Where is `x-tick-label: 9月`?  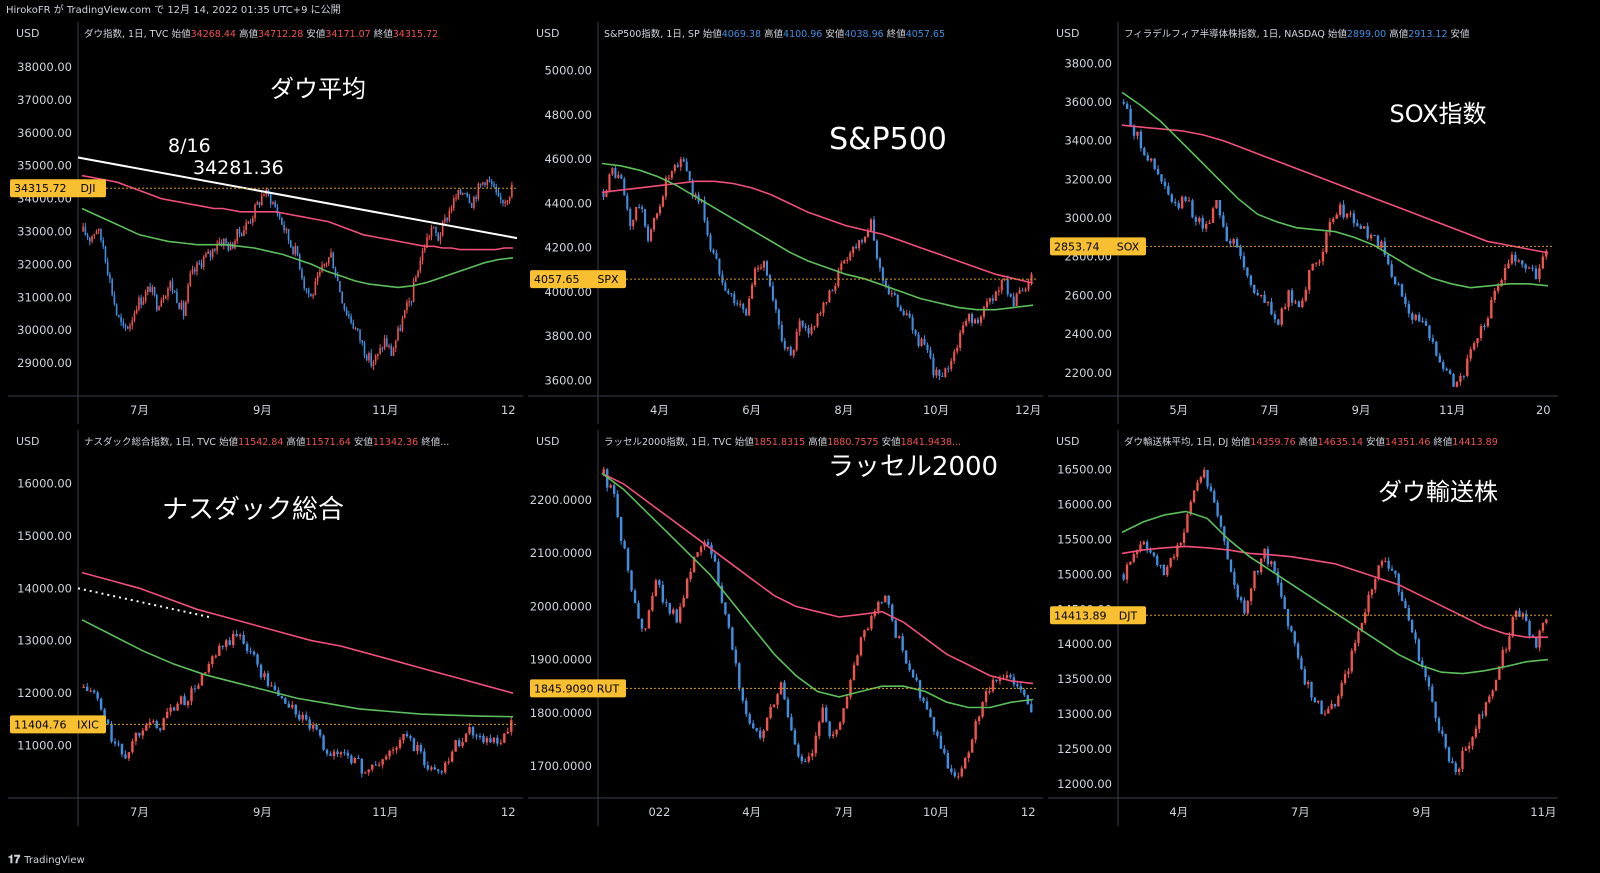
x-tick-label: 9月 is located at coordinates (262, 410).